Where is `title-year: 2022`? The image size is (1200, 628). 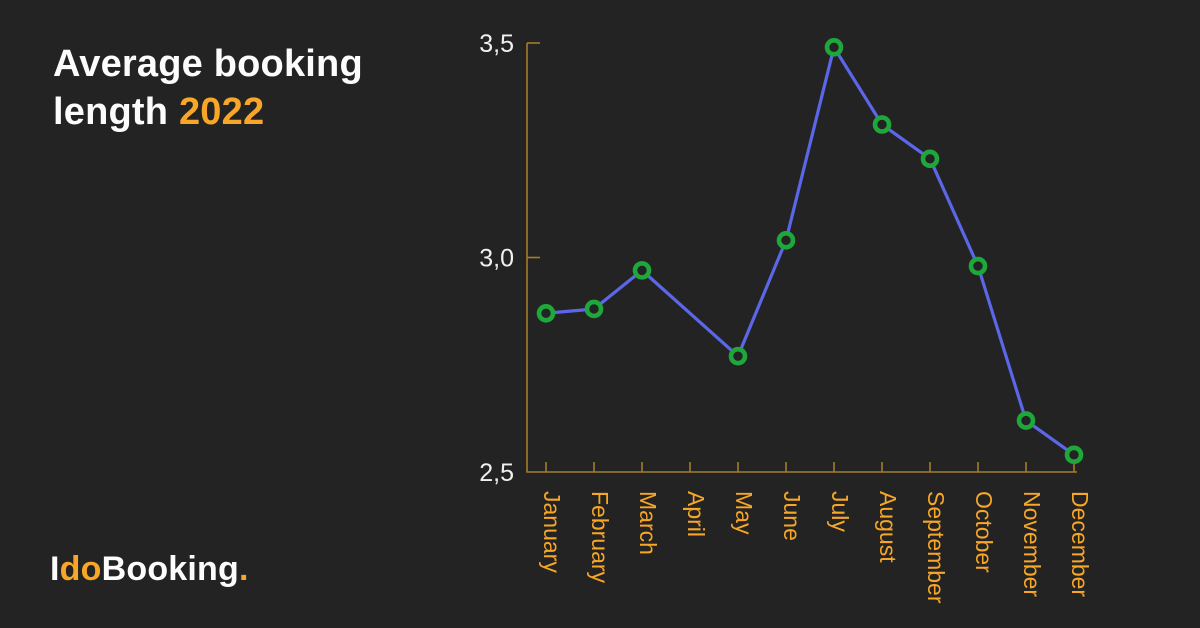
title-year: 2022 is located at coordinates (221, 112).